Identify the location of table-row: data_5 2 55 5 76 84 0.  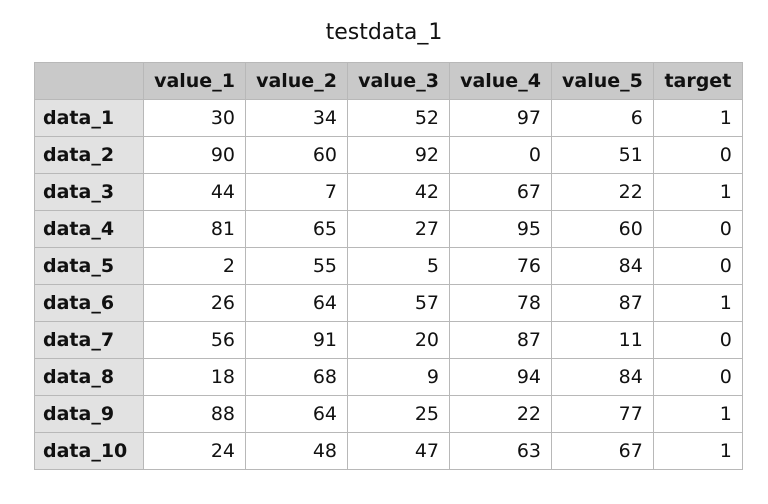
(388, 266).